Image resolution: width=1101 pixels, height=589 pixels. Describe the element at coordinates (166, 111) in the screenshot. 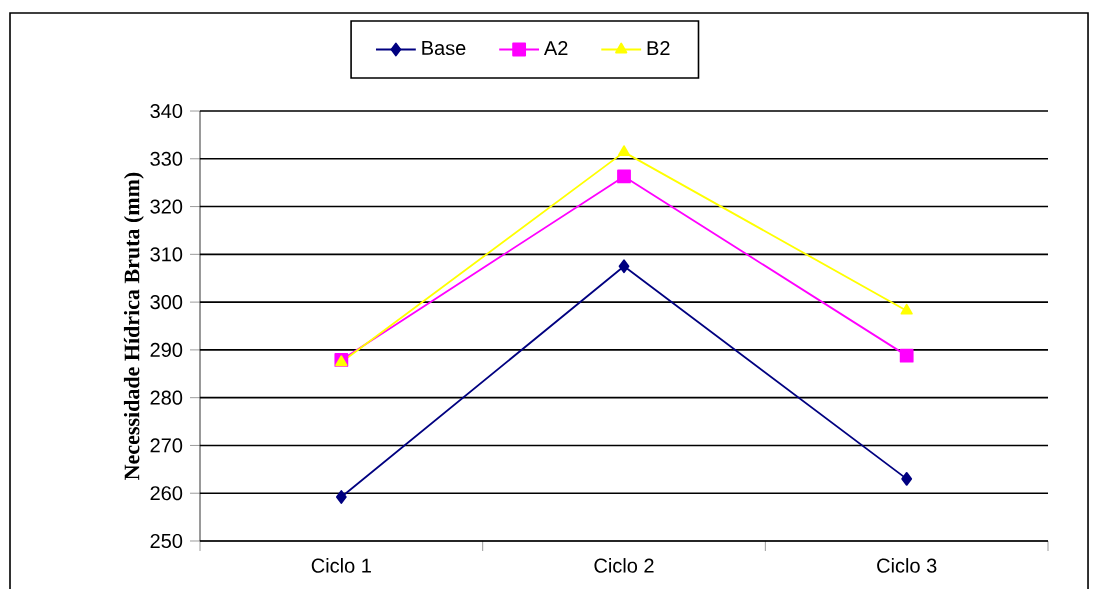

I see `y-tick-label: 340` at that location.